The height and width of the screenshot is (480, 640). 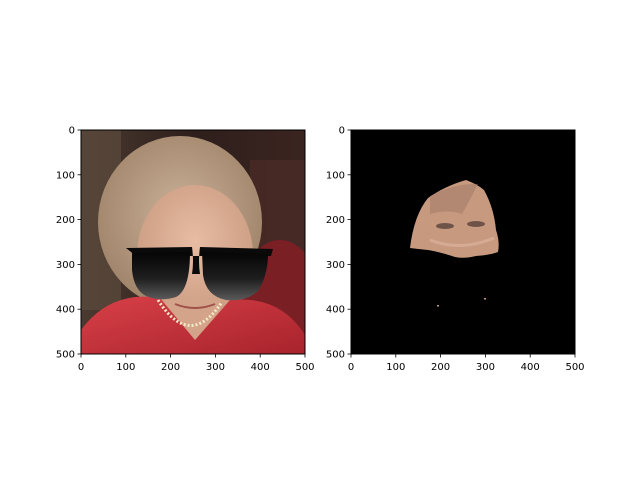 What do you see at coordinates (574, 367) in the screenshot?
I see `mask-xtick-label: 500` at bounding box center [574, 367].